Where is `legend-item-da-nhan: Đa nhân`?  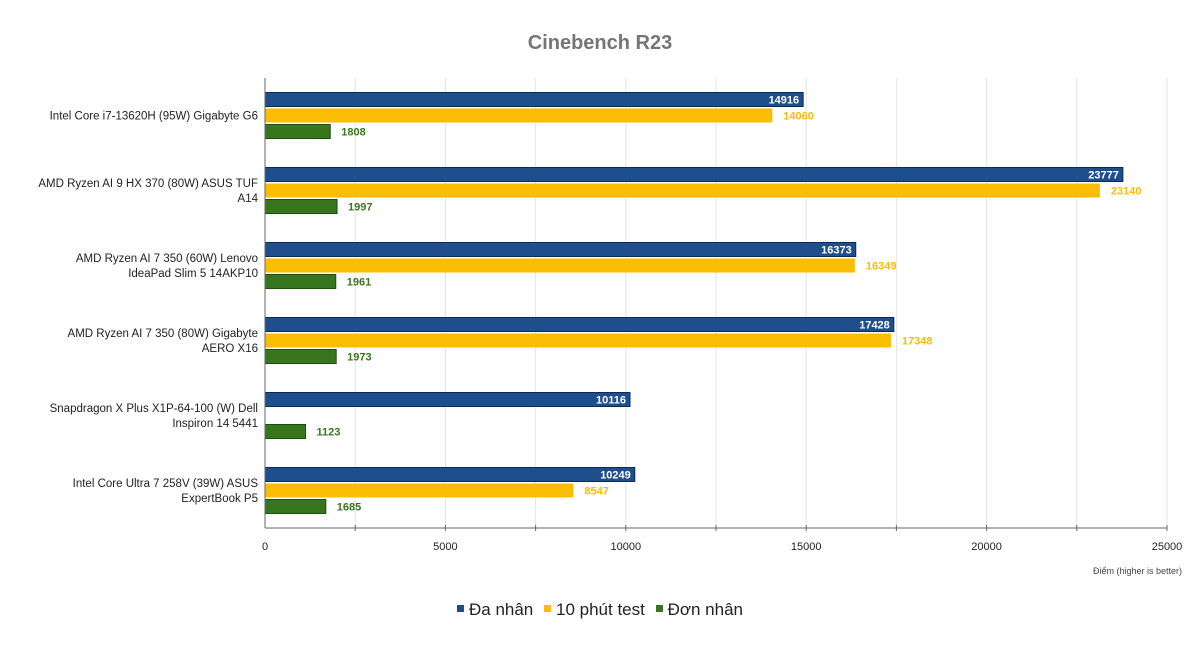
legend-item-da-nhan: Đa nhân is located at coordinates (495, 610).